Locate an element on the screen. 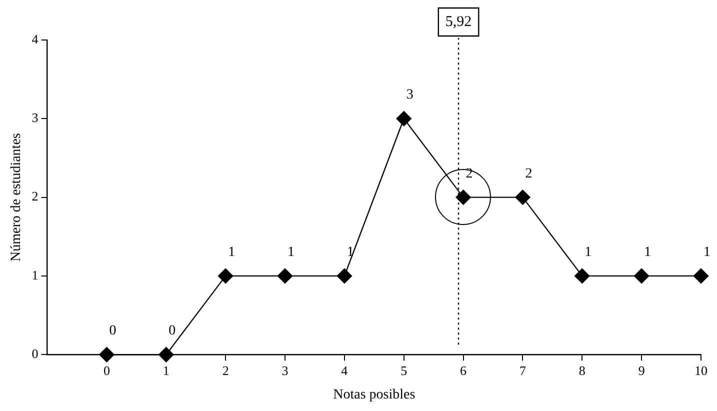 The height and width of the screenshot is (411, 717). x-tick-label: 8 is located at coordinates (582, 370).